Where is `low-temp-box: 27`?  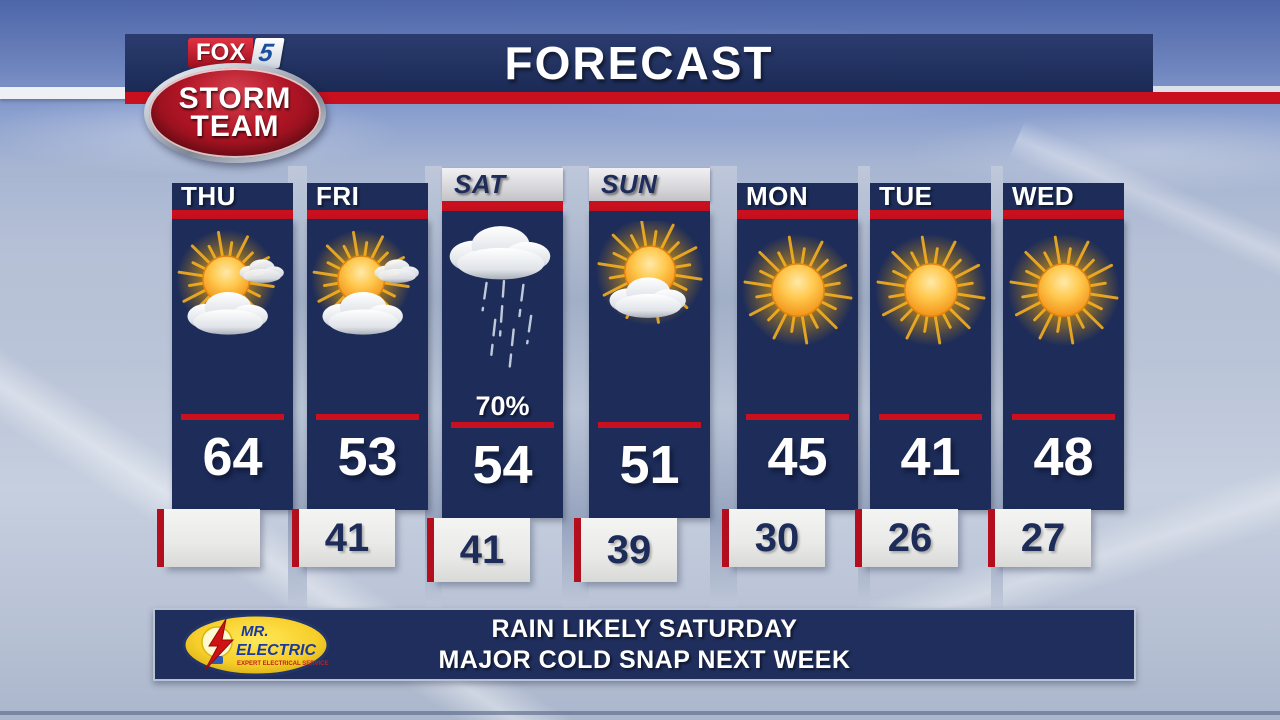 low-temp-box: 27 is located at coordinates (1039, 538).